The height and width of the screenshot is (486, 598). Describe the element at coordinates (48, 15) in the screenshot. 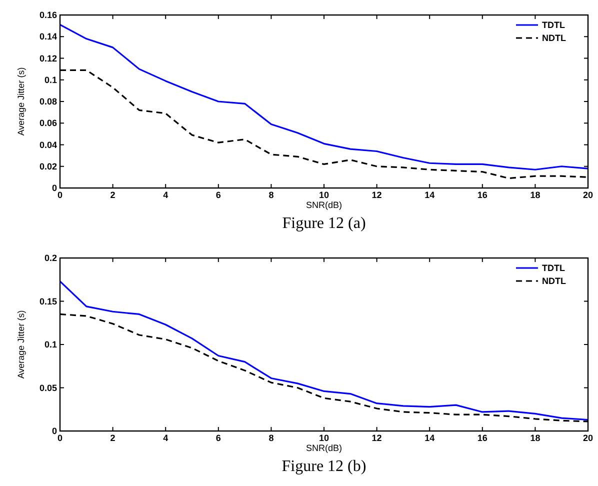

I see `y-tick-label: 0.16` at that location.